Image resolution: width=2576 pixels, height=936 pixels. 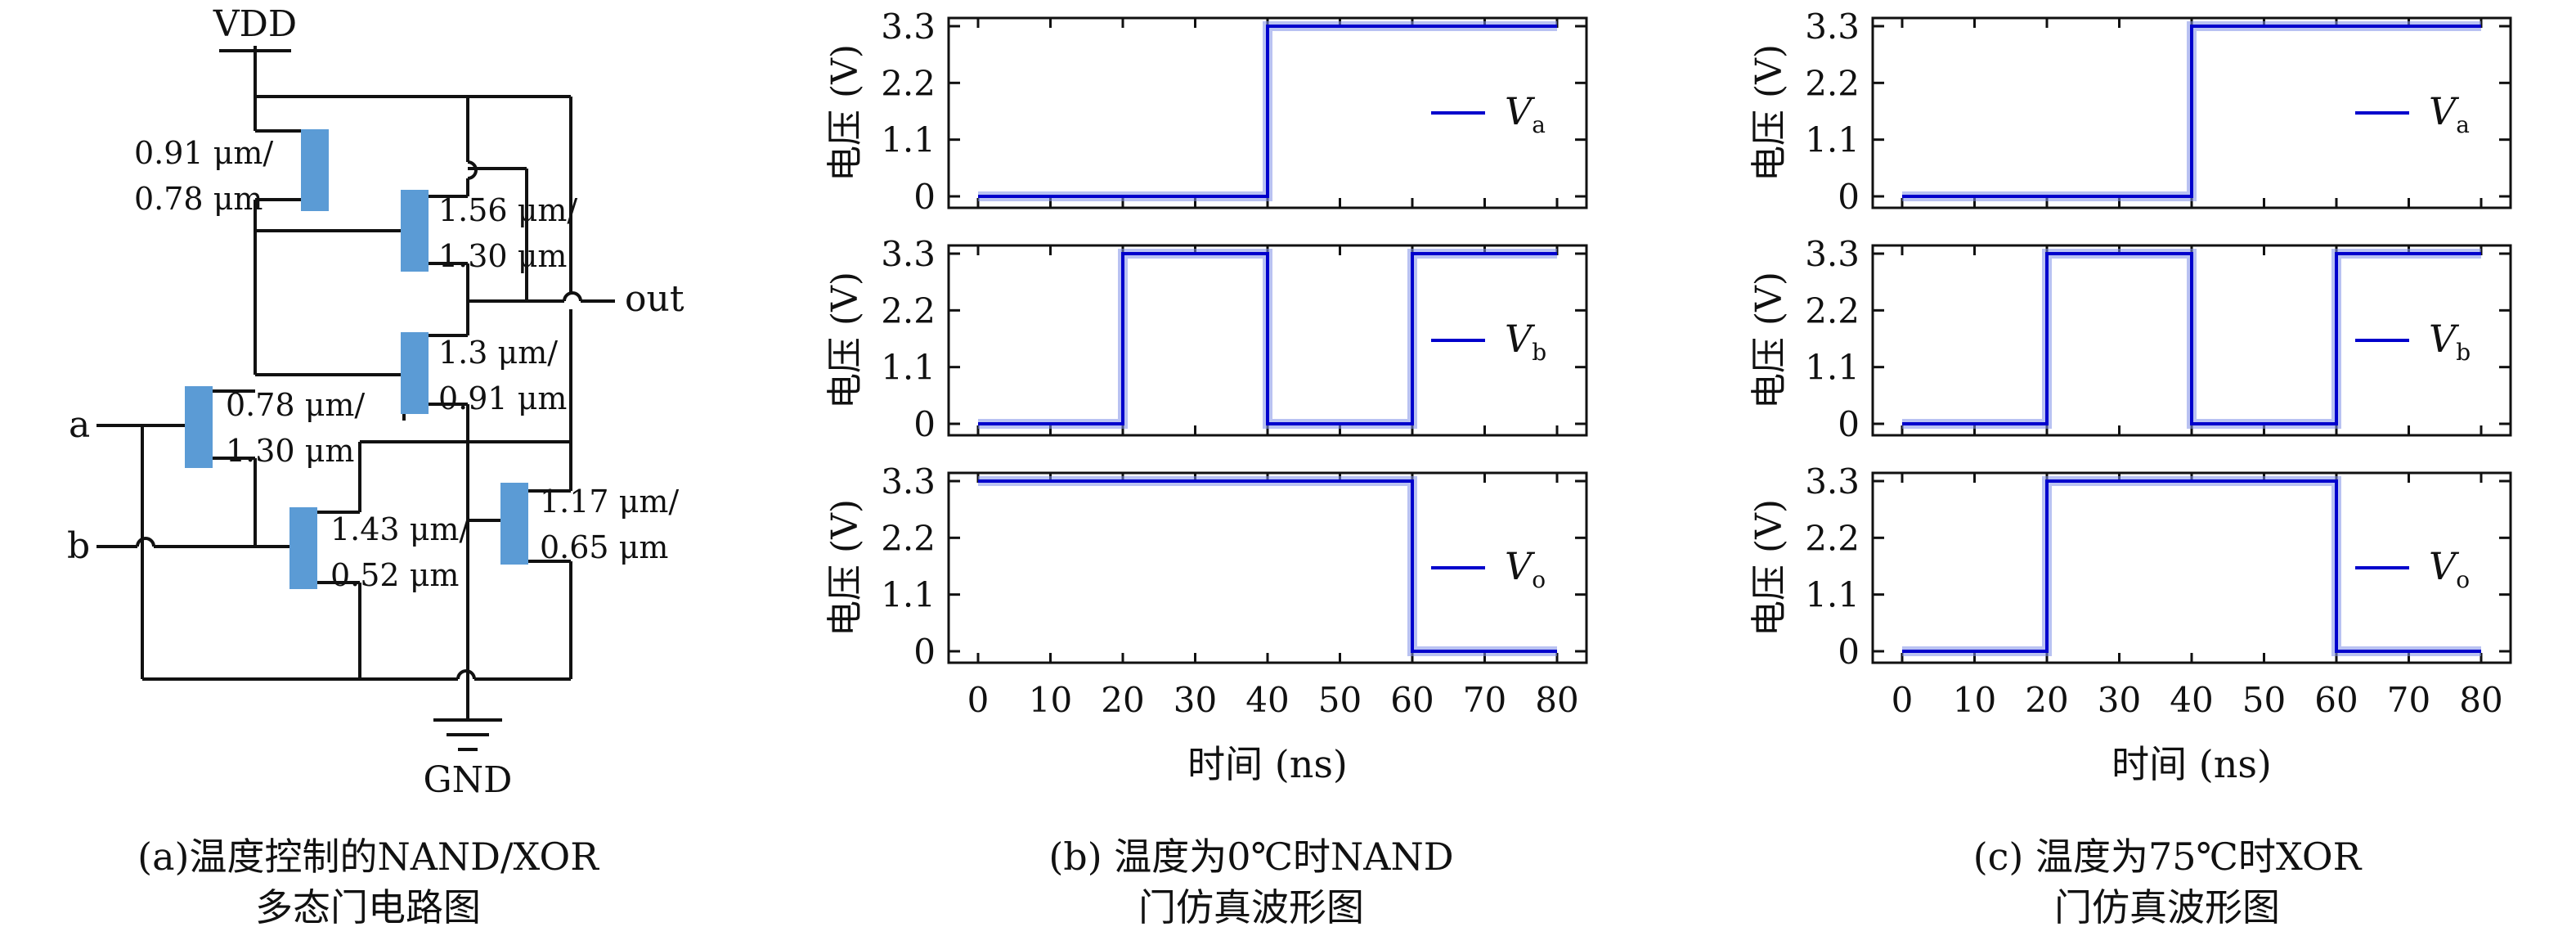 I want to click on waveform-Vo, so click(x=1267, y=566).